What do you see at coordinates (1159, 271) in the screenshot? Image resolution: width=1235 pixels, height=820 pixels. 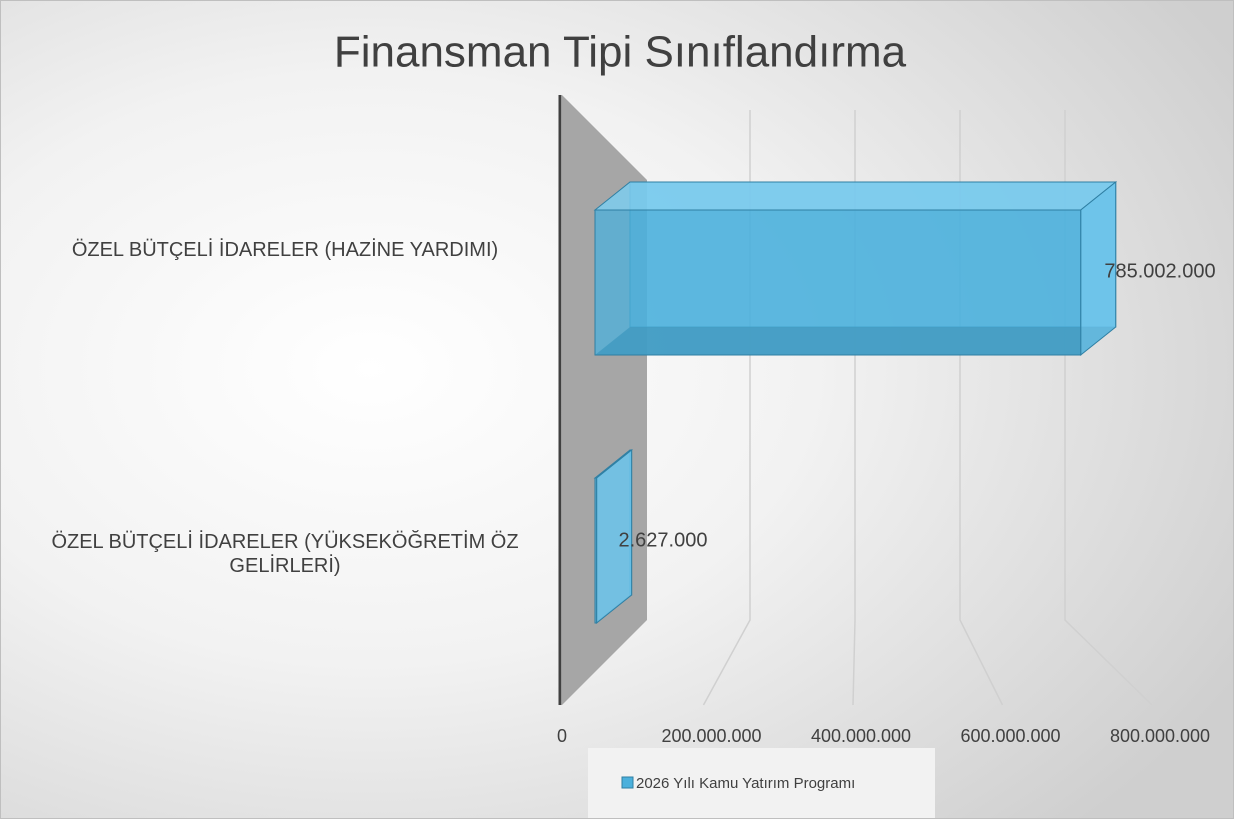 I see `data-label: 785.002.000` at bounding box center [1159, 271].